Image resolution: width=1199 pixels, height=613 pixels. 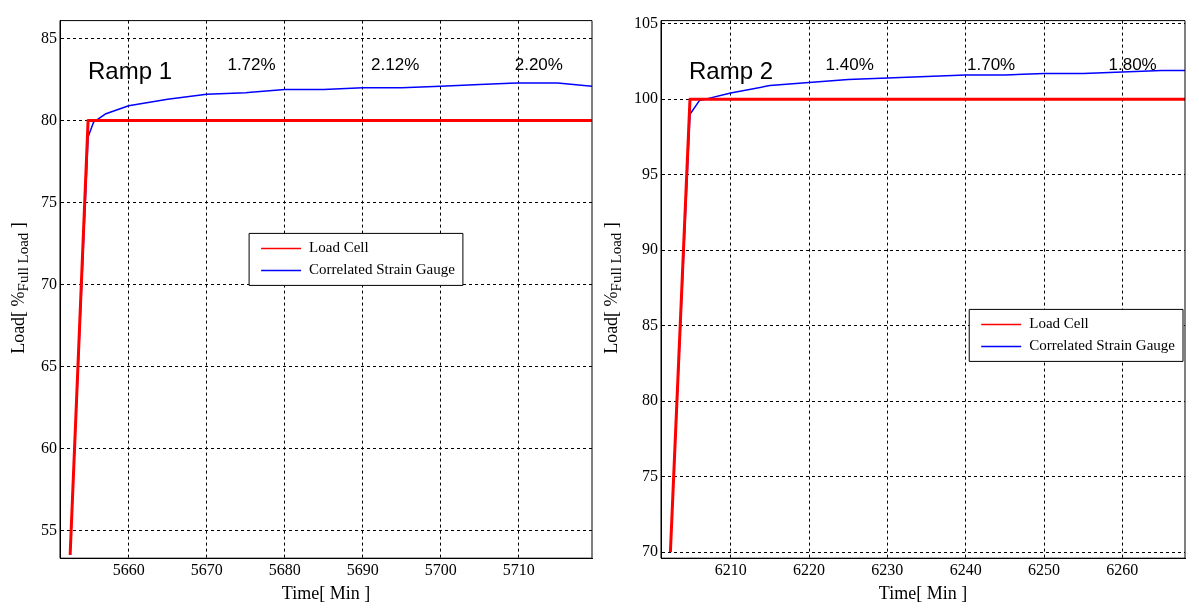 What do you see at coordinates (284, 569) in the screenshot?
I see `x-tick-label: 5680` at bounding box center [284, 569].